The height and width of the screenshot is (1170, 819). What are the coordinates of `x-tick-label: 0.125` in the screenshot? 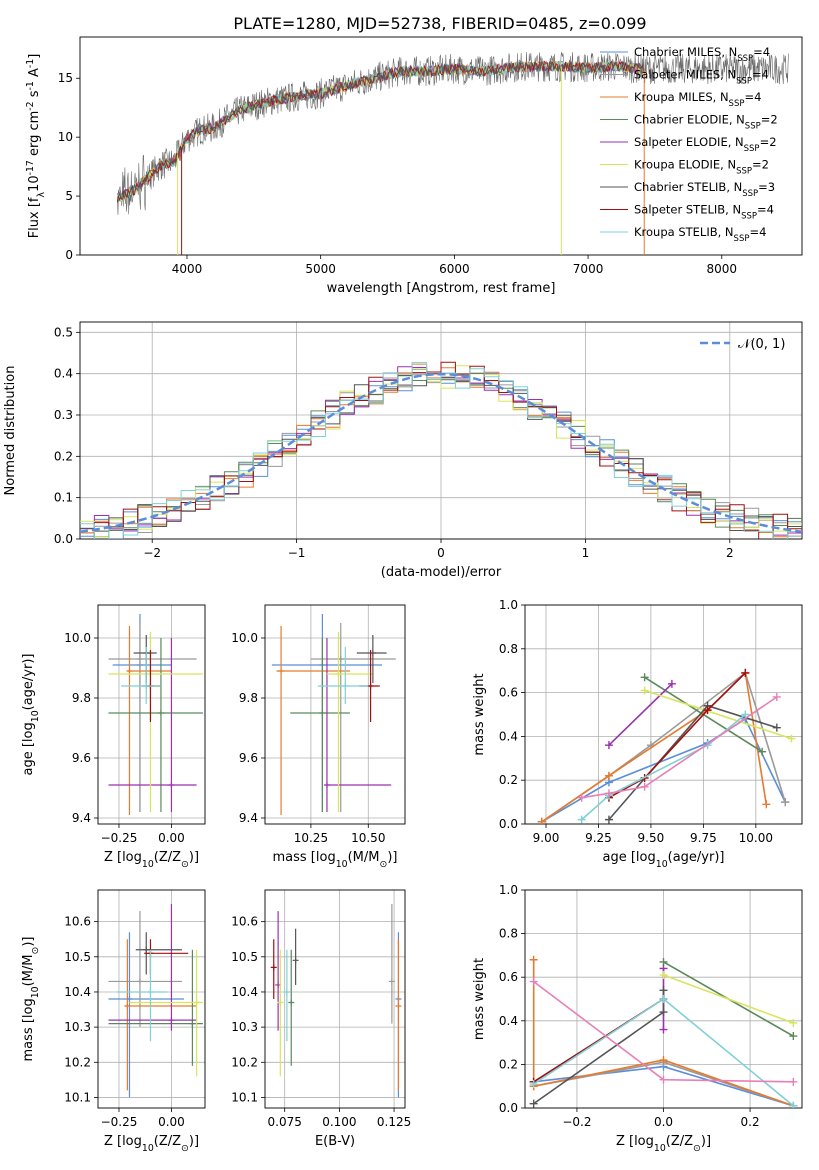 It's located at (394, 1122).